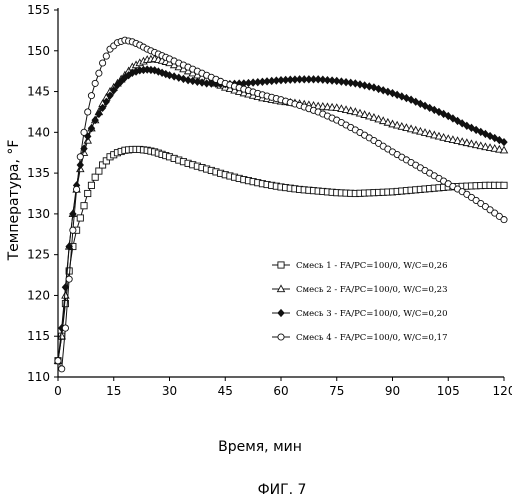 The height and width of the screenshot is (500, 512). Describe the element at coordinates (38, 336) in the screenshot. I see `y-tick-label: 115` at that location.